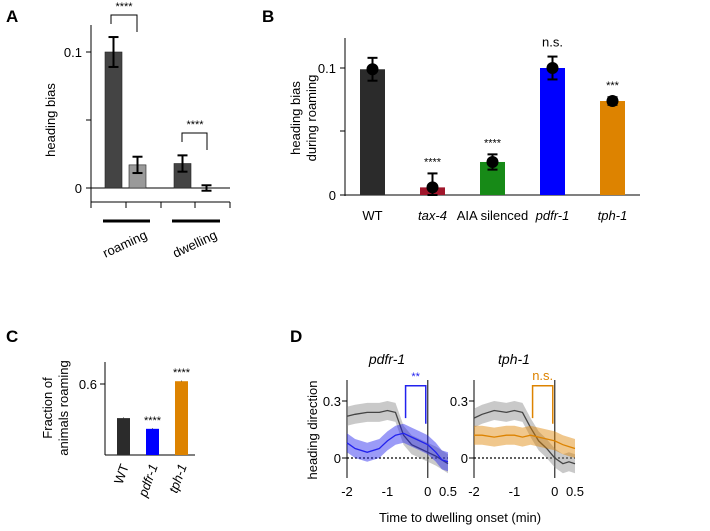  Describe the element at coordinates (50, 120) in the screenshot. I see `a-ylabel: heading bias` at that location.